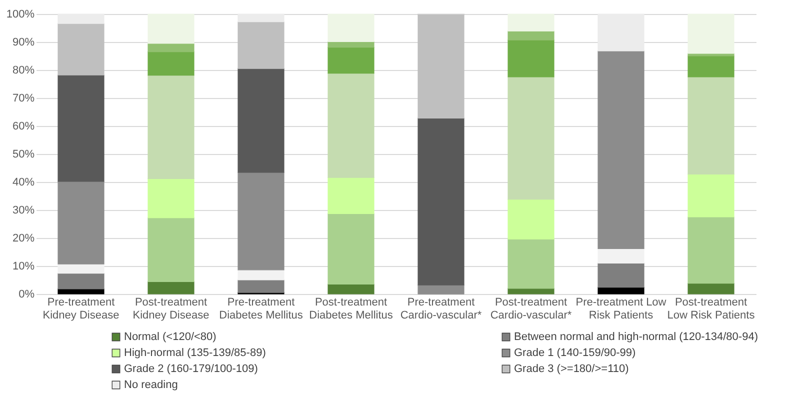 The height and width of the screenshot is (418, 798). Describe the element at coordinates (571, 369) in the screenshot. I see `legend-label: Grade 3 (>=180/>=110)` at that location.